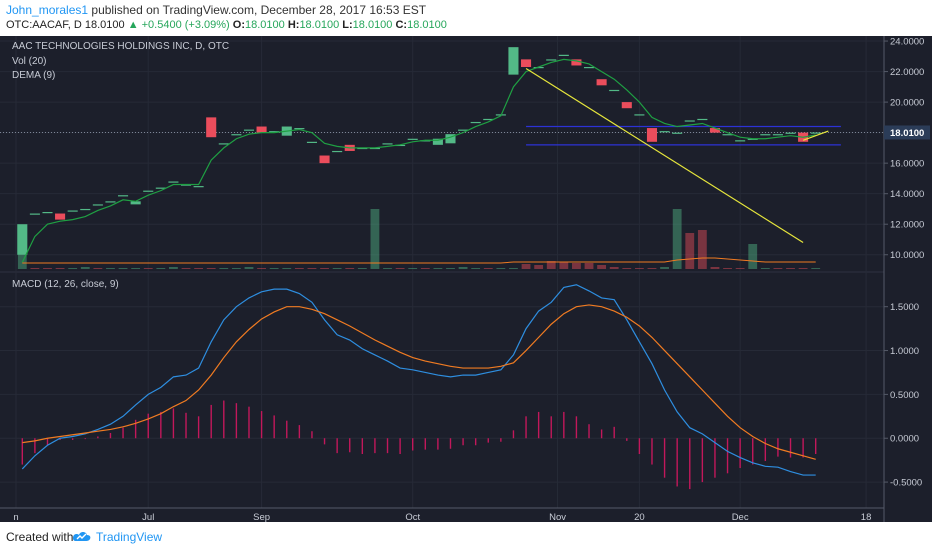  Describe the element at coordinates (265, 25) in the screenshot. I see `open-value: 18.0100` at that location.